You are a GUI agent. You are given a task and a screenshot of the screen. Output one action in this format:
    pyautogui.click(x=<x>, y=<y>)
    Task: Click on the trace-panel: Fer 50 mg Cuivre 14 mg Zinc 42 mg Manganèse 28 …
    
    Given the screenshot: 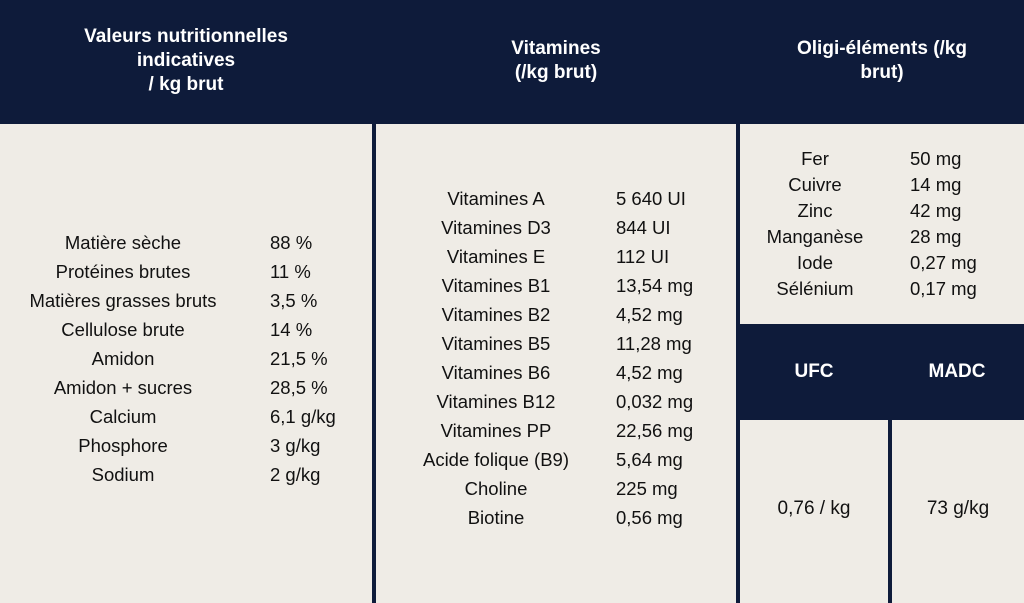 What is the action you would take?
    pyautogui.click(x=882, y=224)
    